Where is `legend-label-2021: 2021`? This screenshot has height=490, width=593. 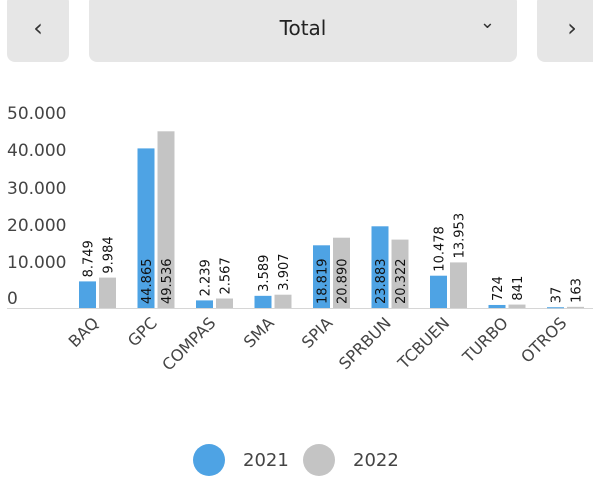
legend-label-2021: 2021 is located at coordinates (266, 460).